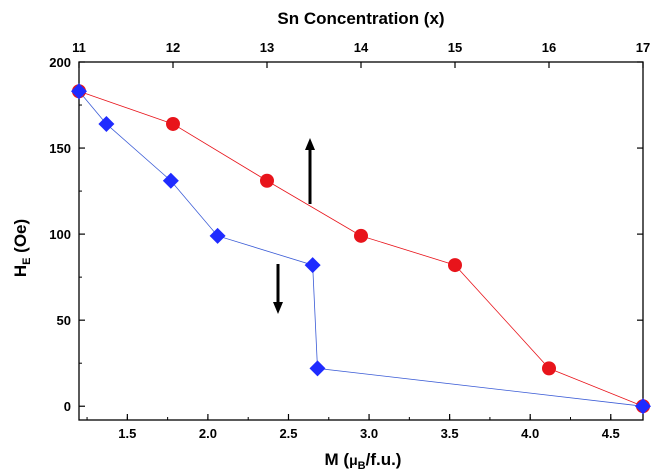  What do you see at coordinates (173, 47) in the screenshot?
I see `top-tick-label: 12` at bounding box center [173, 47].